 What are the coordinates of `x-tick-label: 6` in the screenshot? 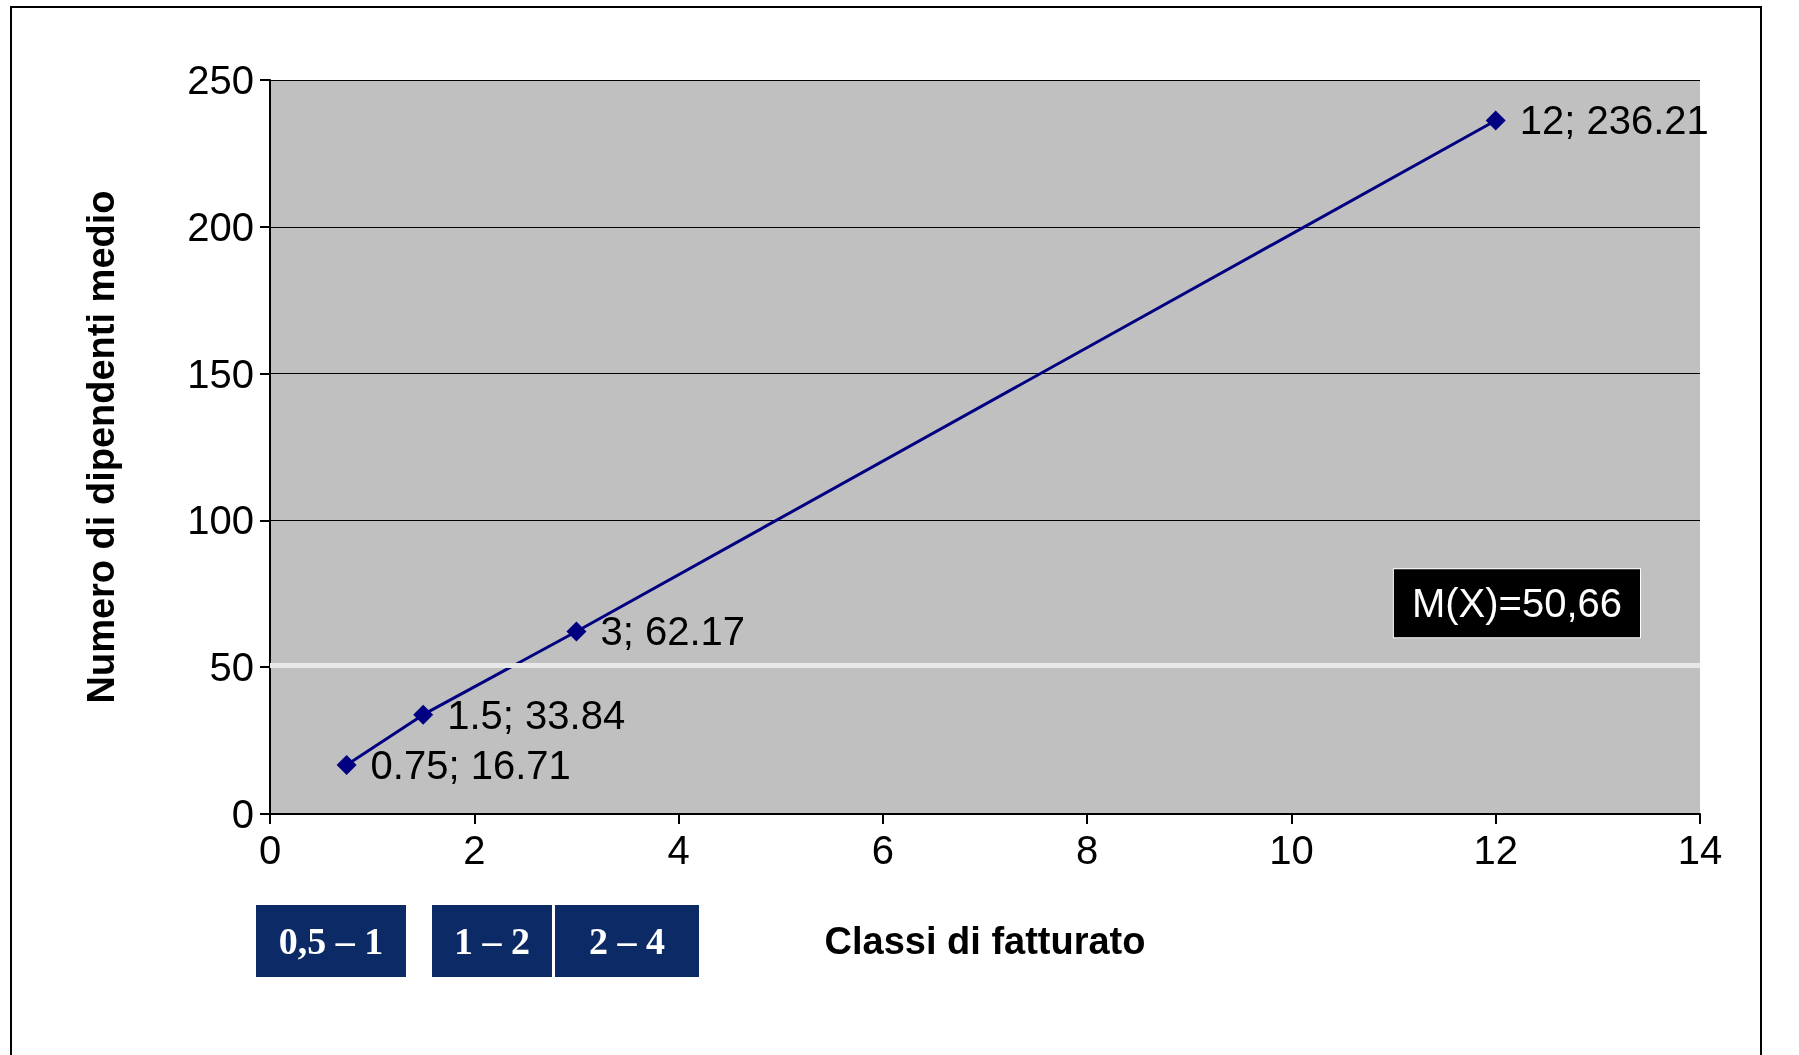 It's located at (882, 850).